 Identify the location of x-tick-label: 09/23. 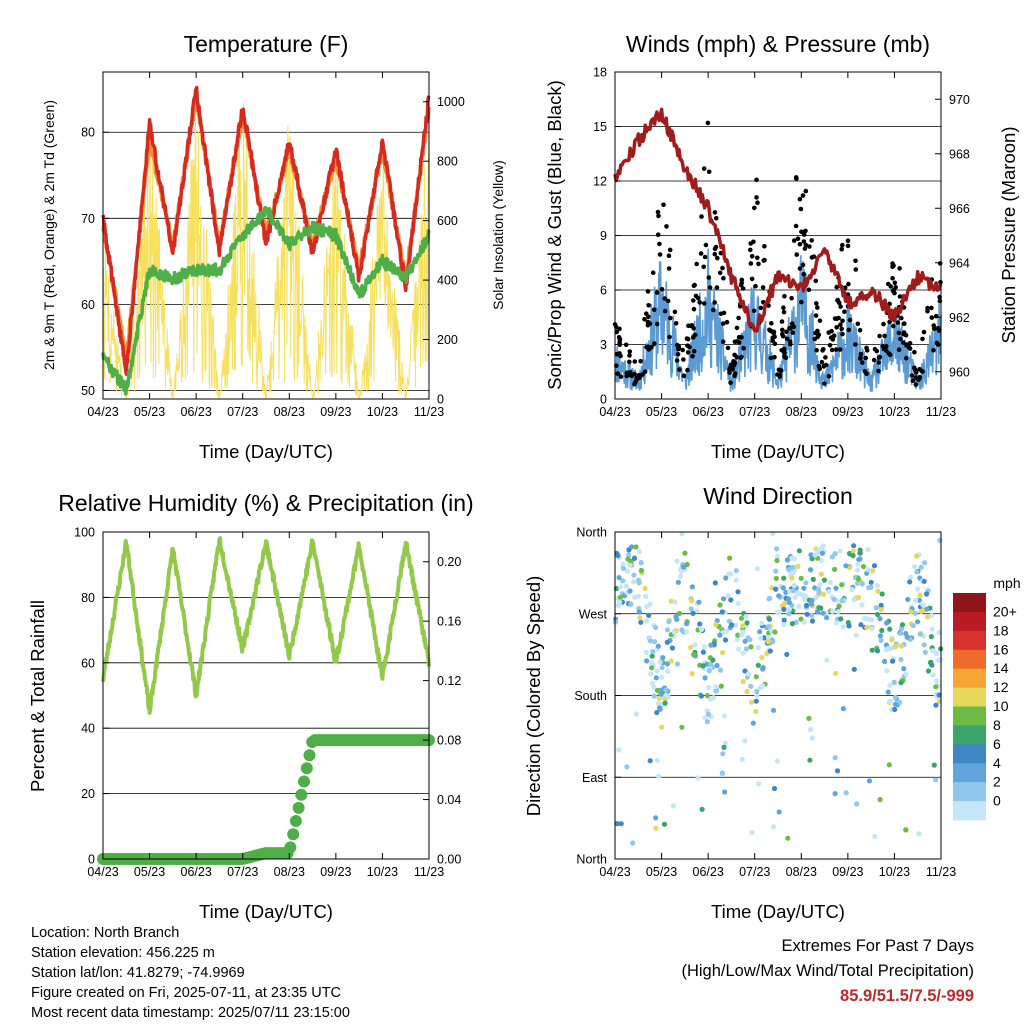
(847, 412).